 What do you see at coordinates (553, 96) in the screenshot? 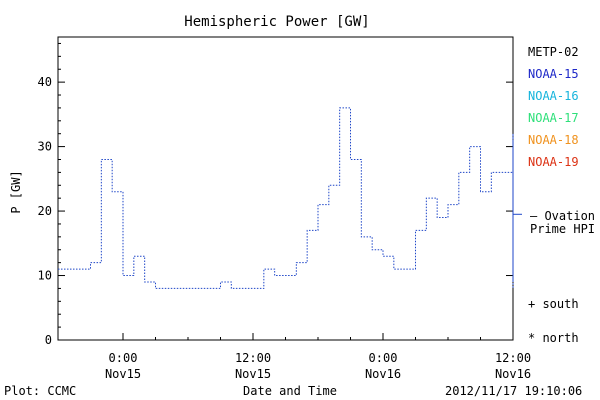
I see `legend-entry: NOAA-16` at bounding box center [553, 96].